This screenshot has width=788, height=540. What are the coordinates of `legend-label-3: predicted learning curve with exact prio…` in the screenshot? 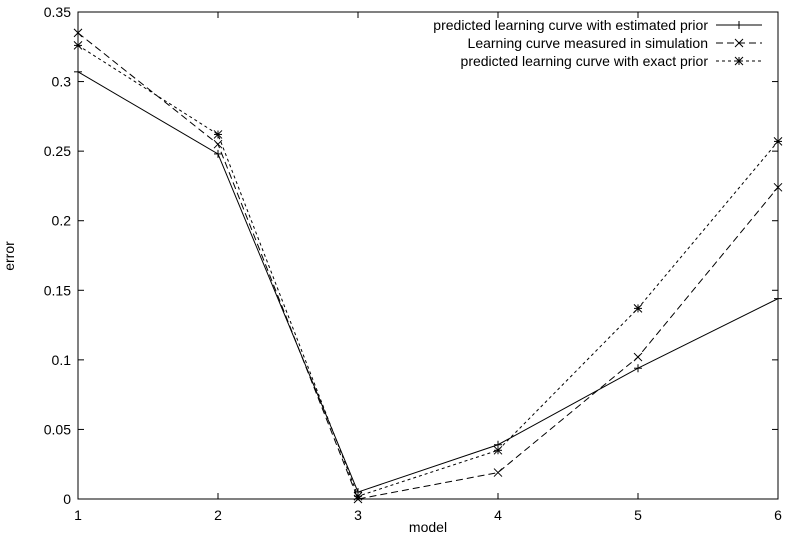 It's located at (585, 61).